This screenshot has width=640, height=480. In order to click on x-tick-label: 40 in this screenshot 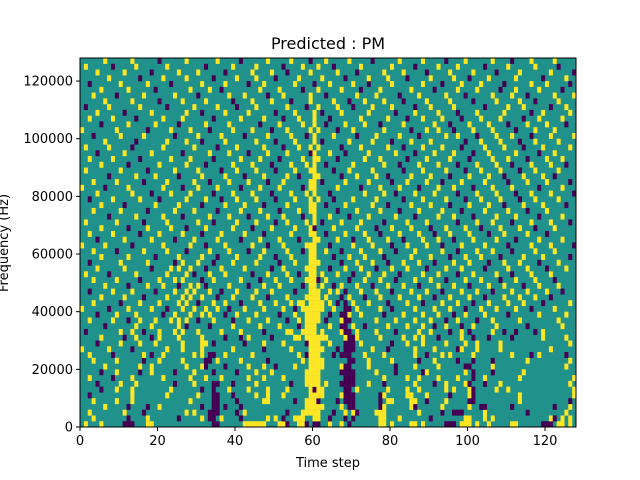, I will do `click(235, 441)`.